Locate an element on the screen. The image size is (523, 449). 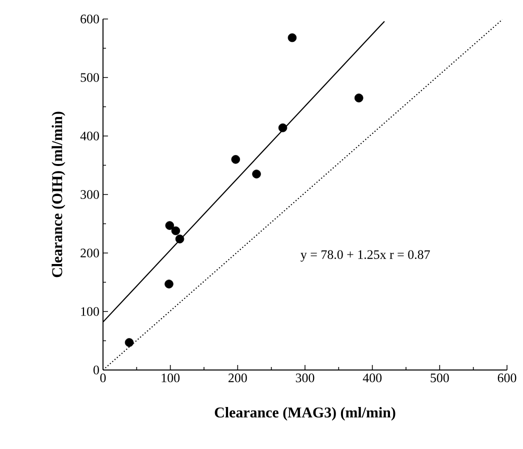
x-tick-label: 200 is located at coordinates (237, 378).